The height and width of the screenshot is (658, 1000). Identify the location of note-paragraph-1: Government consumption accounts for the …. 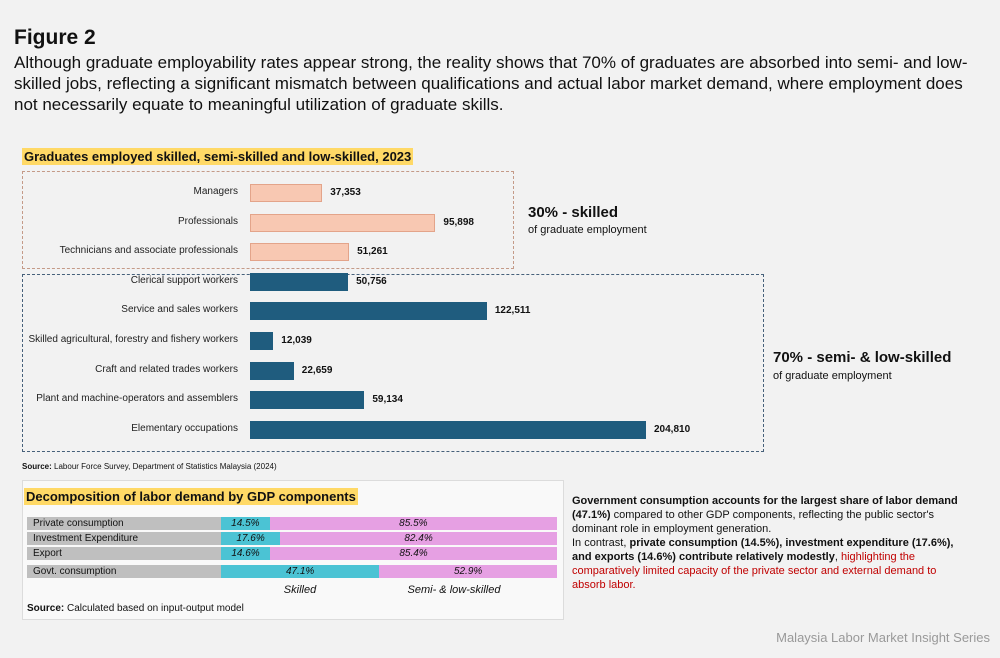
(771, 515).